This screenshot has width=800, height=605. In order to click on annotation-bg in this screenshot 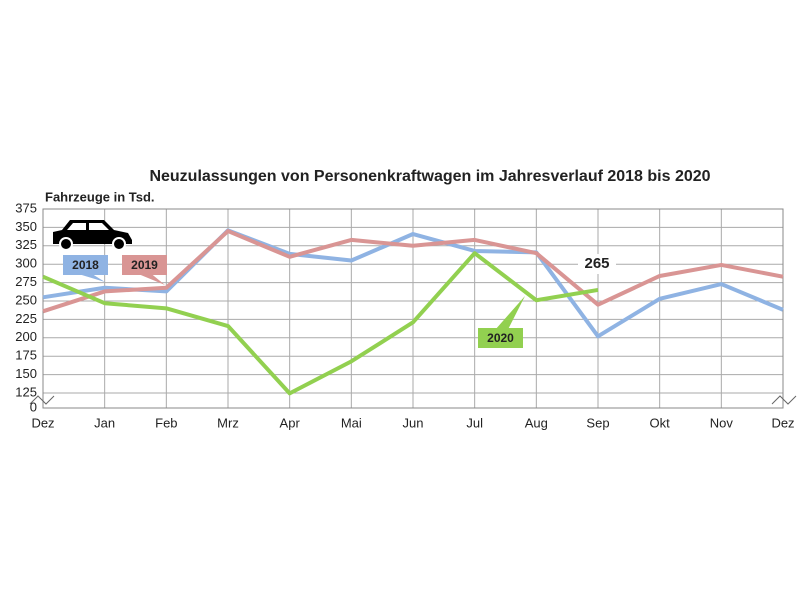, I will do `click(597, 264)`.